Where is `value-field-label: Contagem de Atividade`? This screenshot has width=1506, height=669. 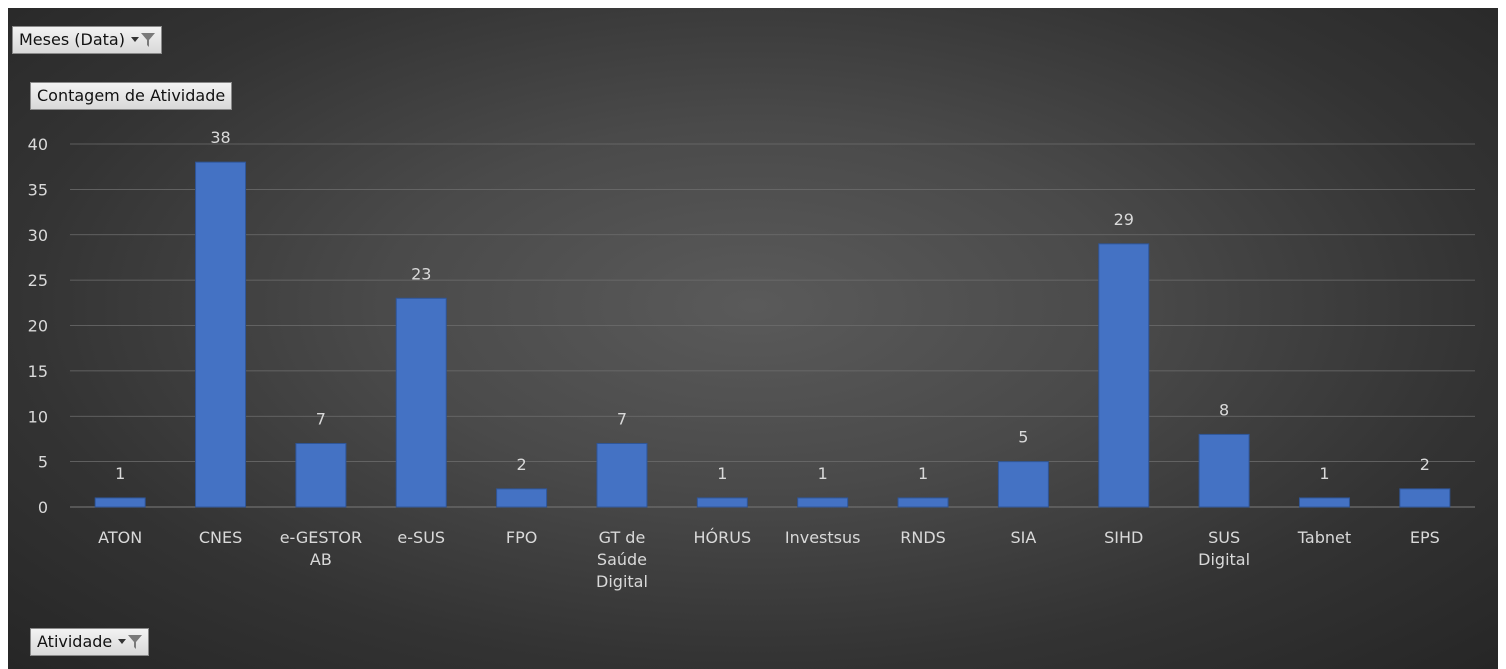 value-field-label: Contagem de Atividade is located at coordinates (131, 95).